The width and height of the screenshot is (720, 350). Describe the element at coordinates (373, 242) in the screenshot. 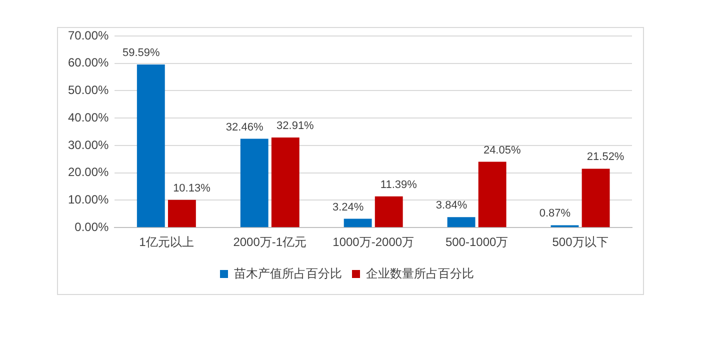

I see `x-tick-label: 1000万-2000万` at that location.